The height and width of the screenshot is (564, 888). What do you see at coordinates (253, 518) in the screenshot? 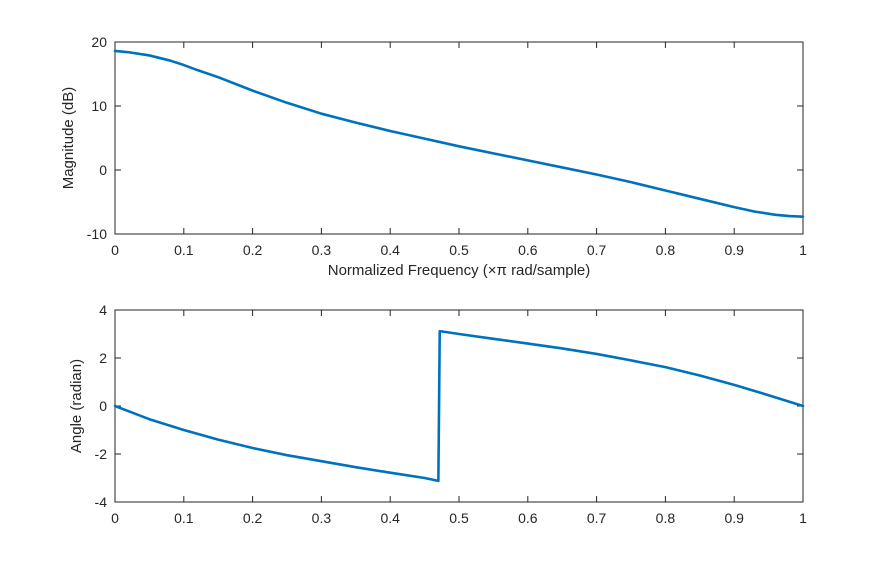
I see `phase-x-tick-label: 0.2` at bounding box center [253, 518].